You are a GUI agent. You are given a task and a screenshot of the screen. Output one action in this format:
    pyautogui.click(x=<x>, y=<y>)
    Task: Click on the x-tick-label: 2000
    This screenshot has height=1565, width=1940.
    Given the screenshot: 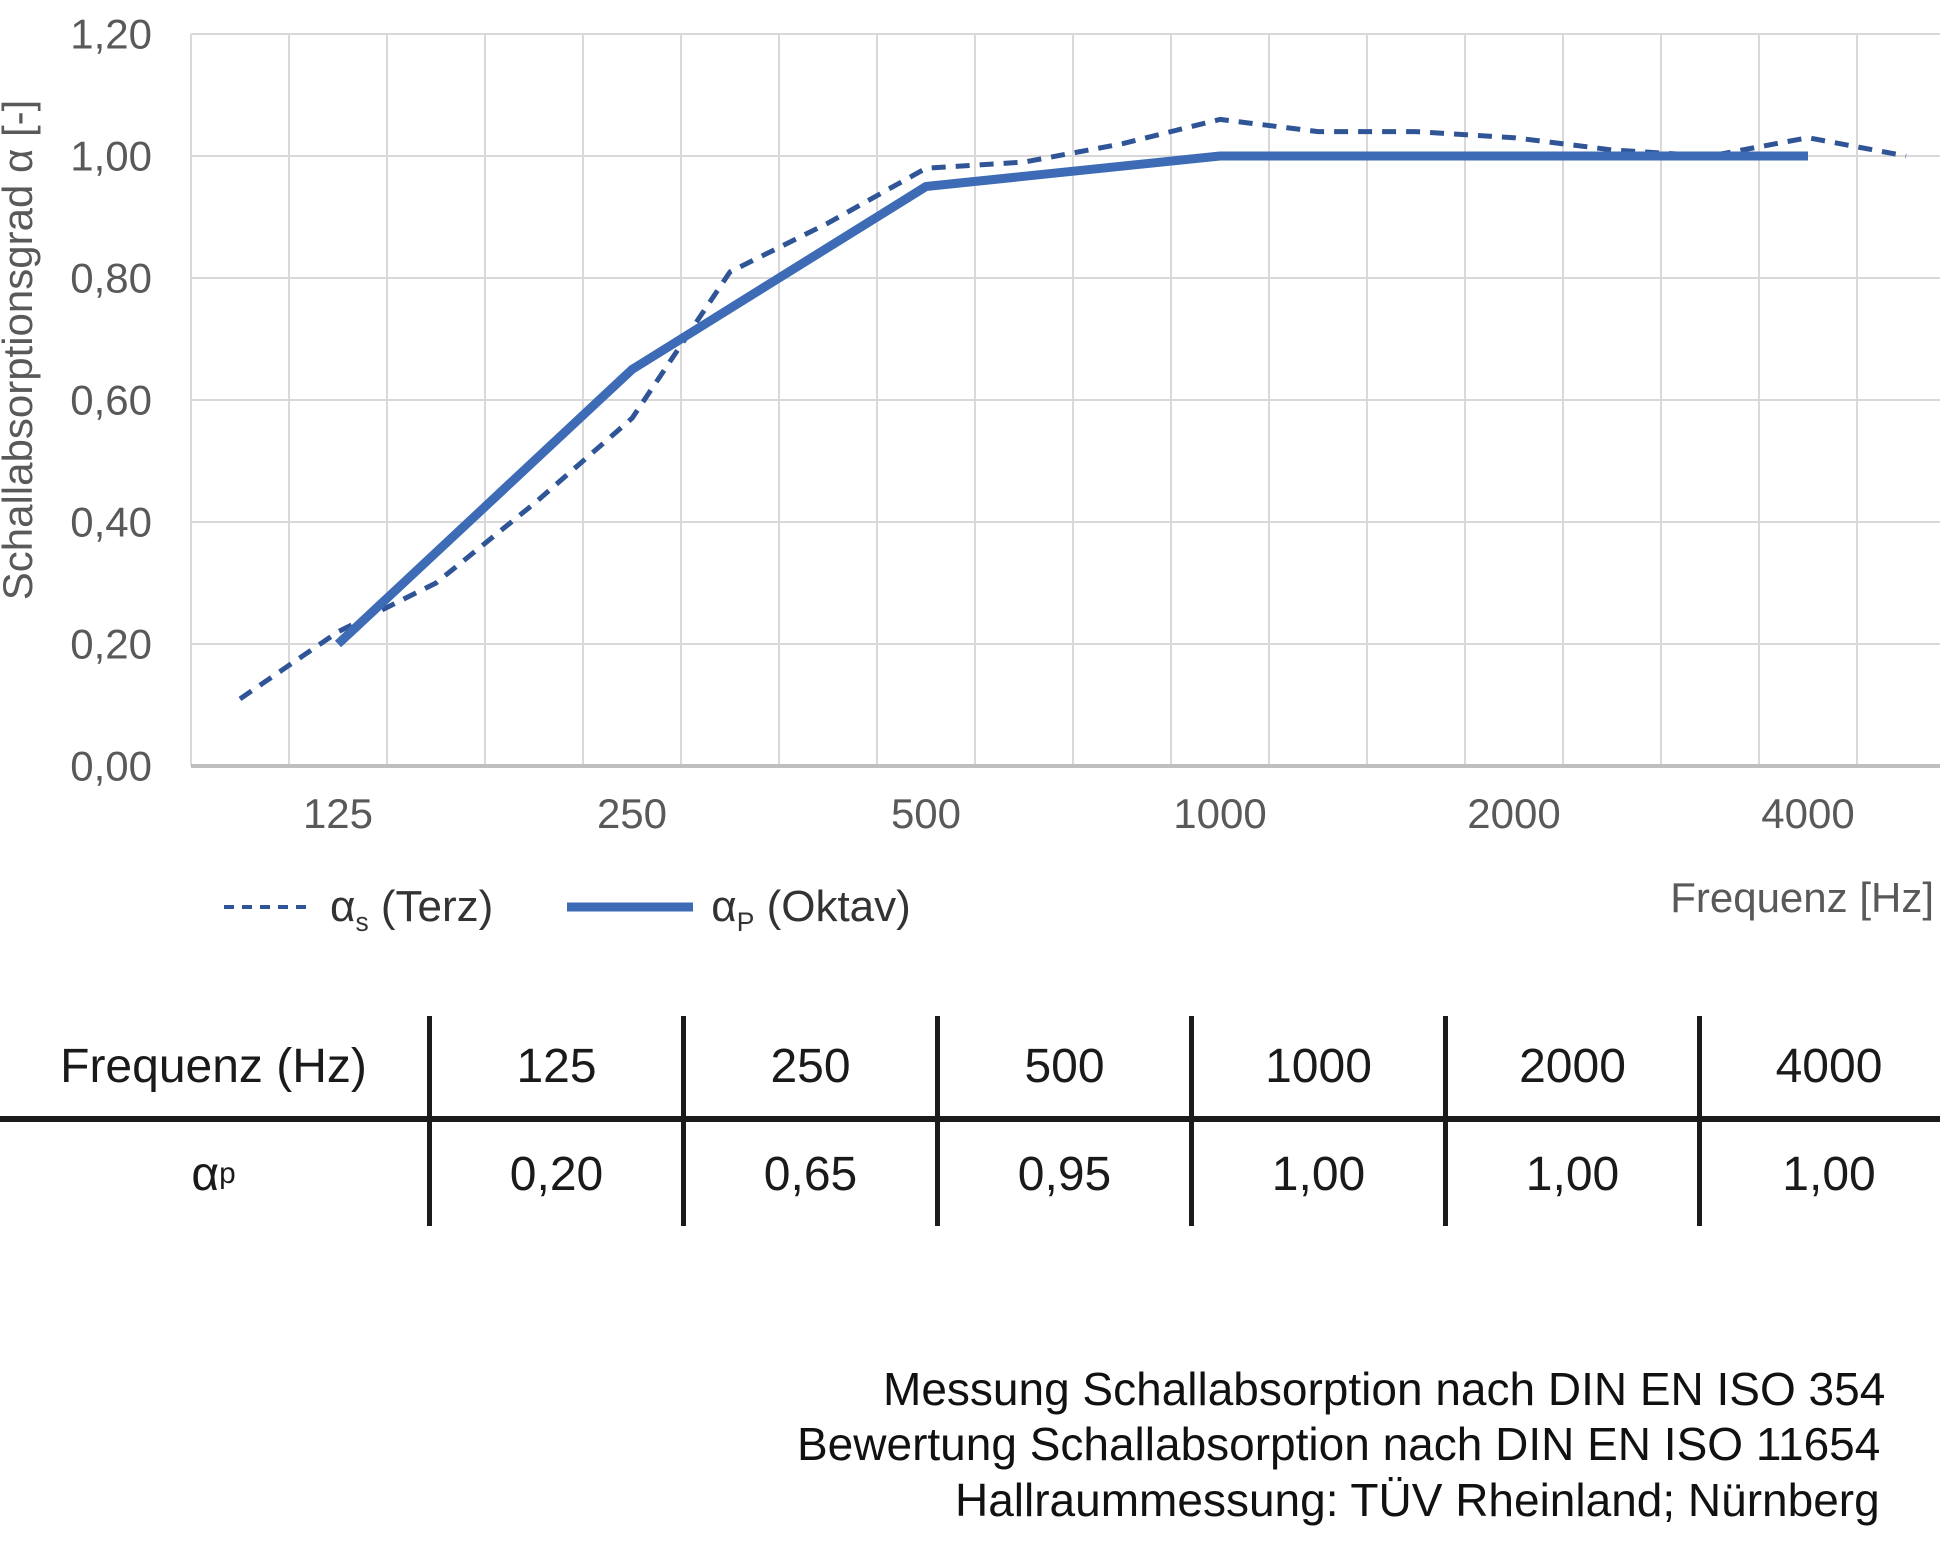 What is the action you would take?
    pyautogui.click(x=1513, y=813)
    